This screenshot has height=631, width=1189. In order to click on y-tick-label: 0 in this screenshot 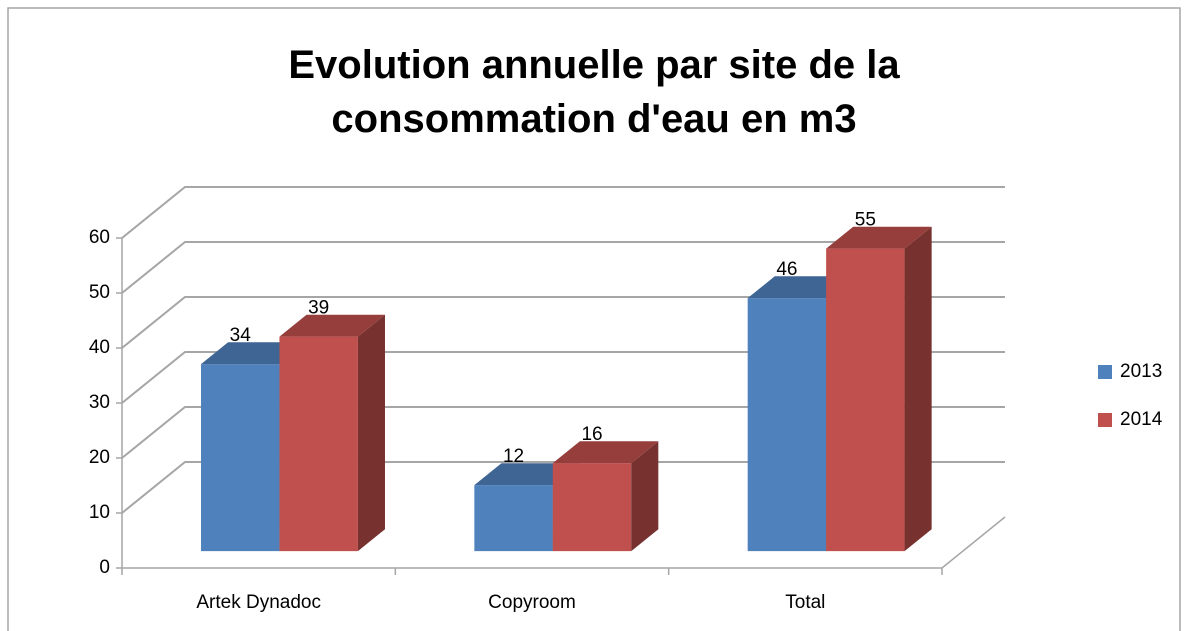, I will do `click(104, 567)`.